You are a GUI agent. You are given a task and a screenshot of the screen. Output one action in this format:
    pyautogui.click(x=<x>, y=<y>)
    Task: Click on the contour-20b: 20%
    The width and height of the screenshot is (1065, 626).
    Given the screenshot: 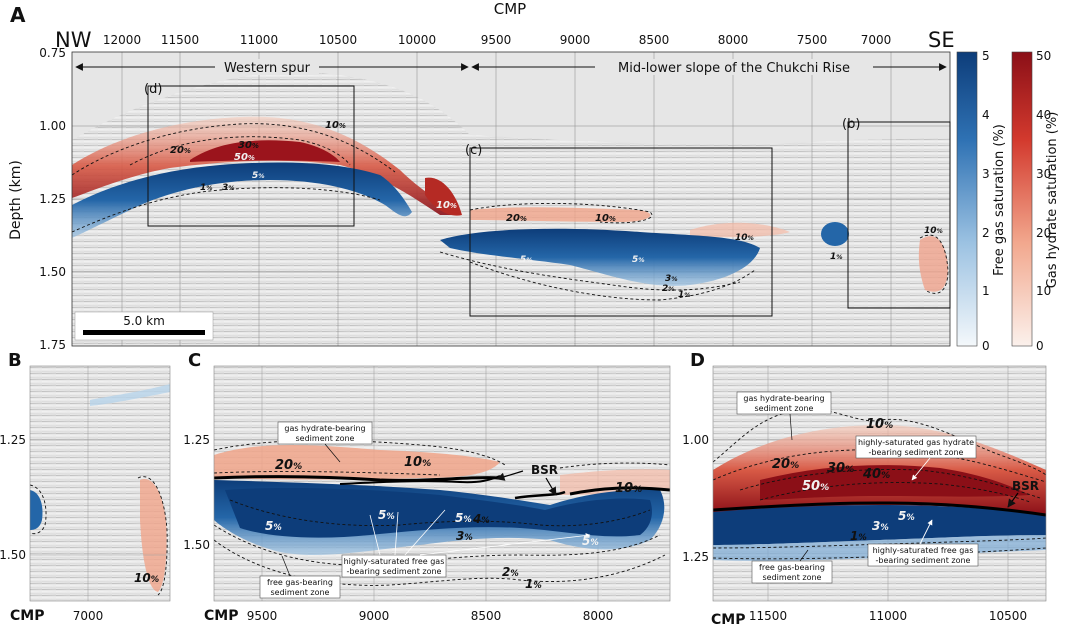 What is the action you would take?
    pyautogui.click(x=516, y=218)
    